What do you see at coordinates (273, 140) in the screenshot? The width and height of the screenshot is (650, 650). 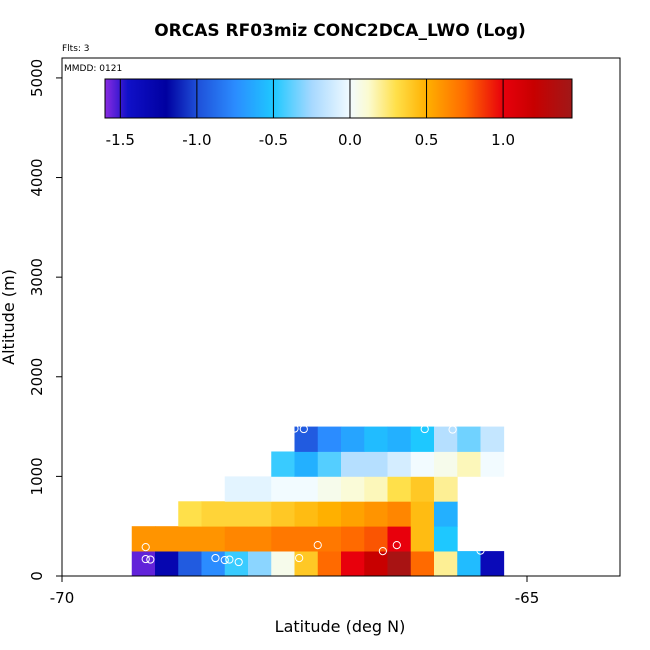 I see `colorbar-tick-label: -0.5` at bounding box center [273, 140].